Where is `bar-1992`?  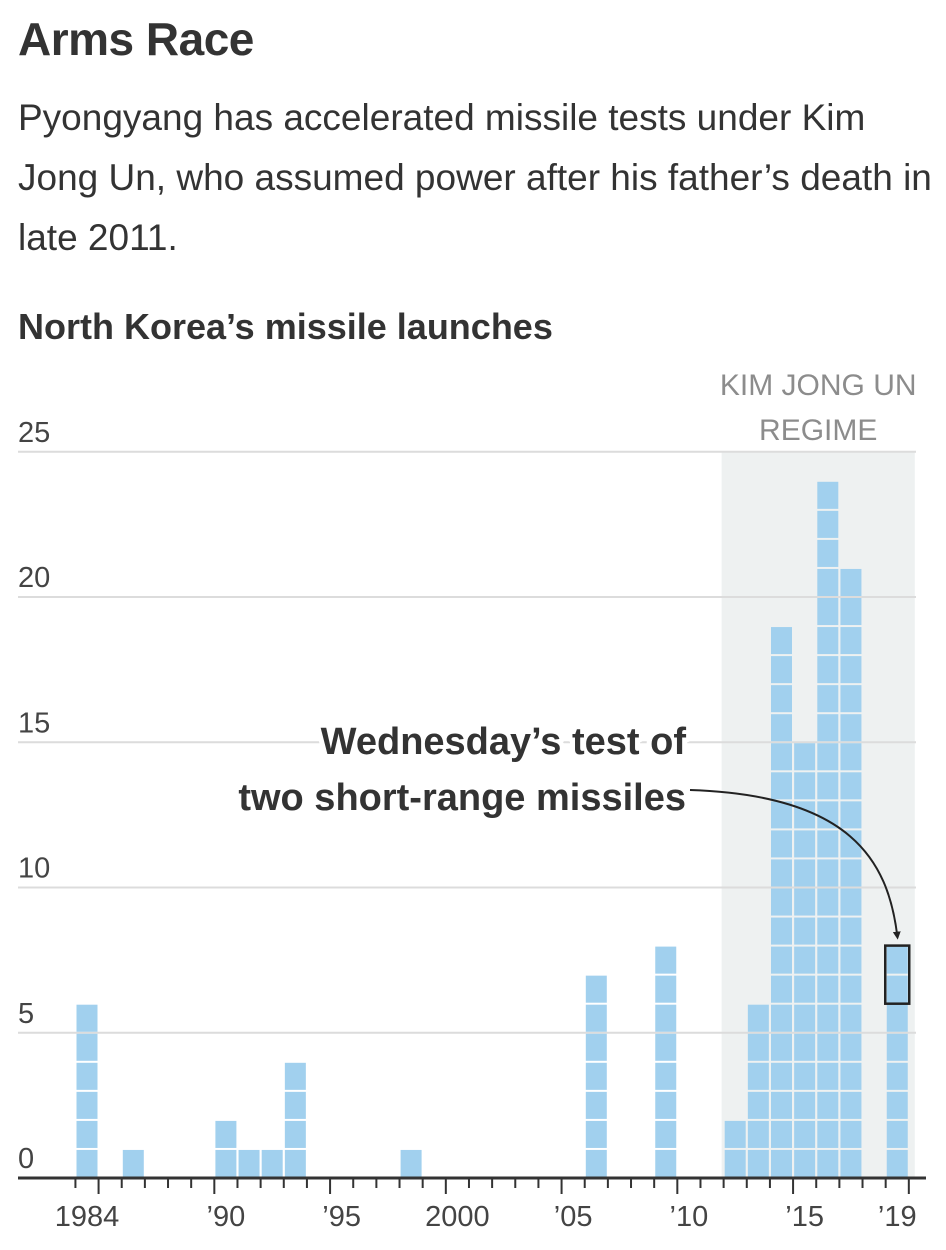
bar-1992 is located at coordinates (272, 1163).